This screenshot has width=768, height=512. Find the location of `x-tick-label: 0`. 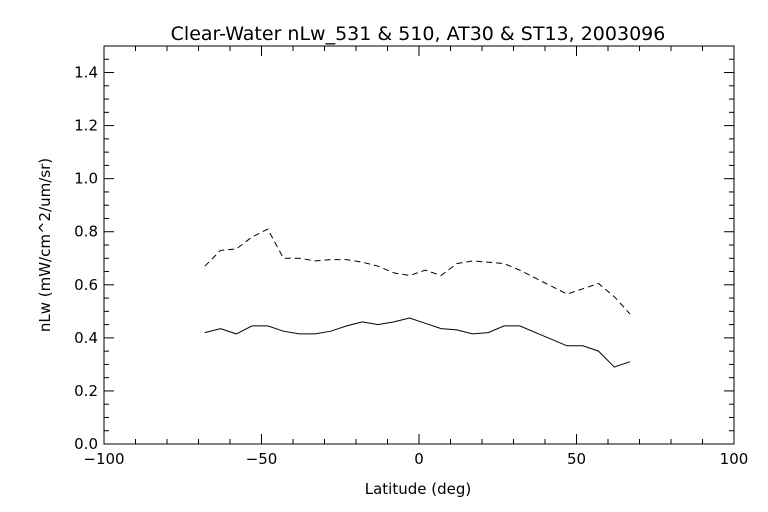

x-tick-label: 0 is located at coordinates (419, 459).